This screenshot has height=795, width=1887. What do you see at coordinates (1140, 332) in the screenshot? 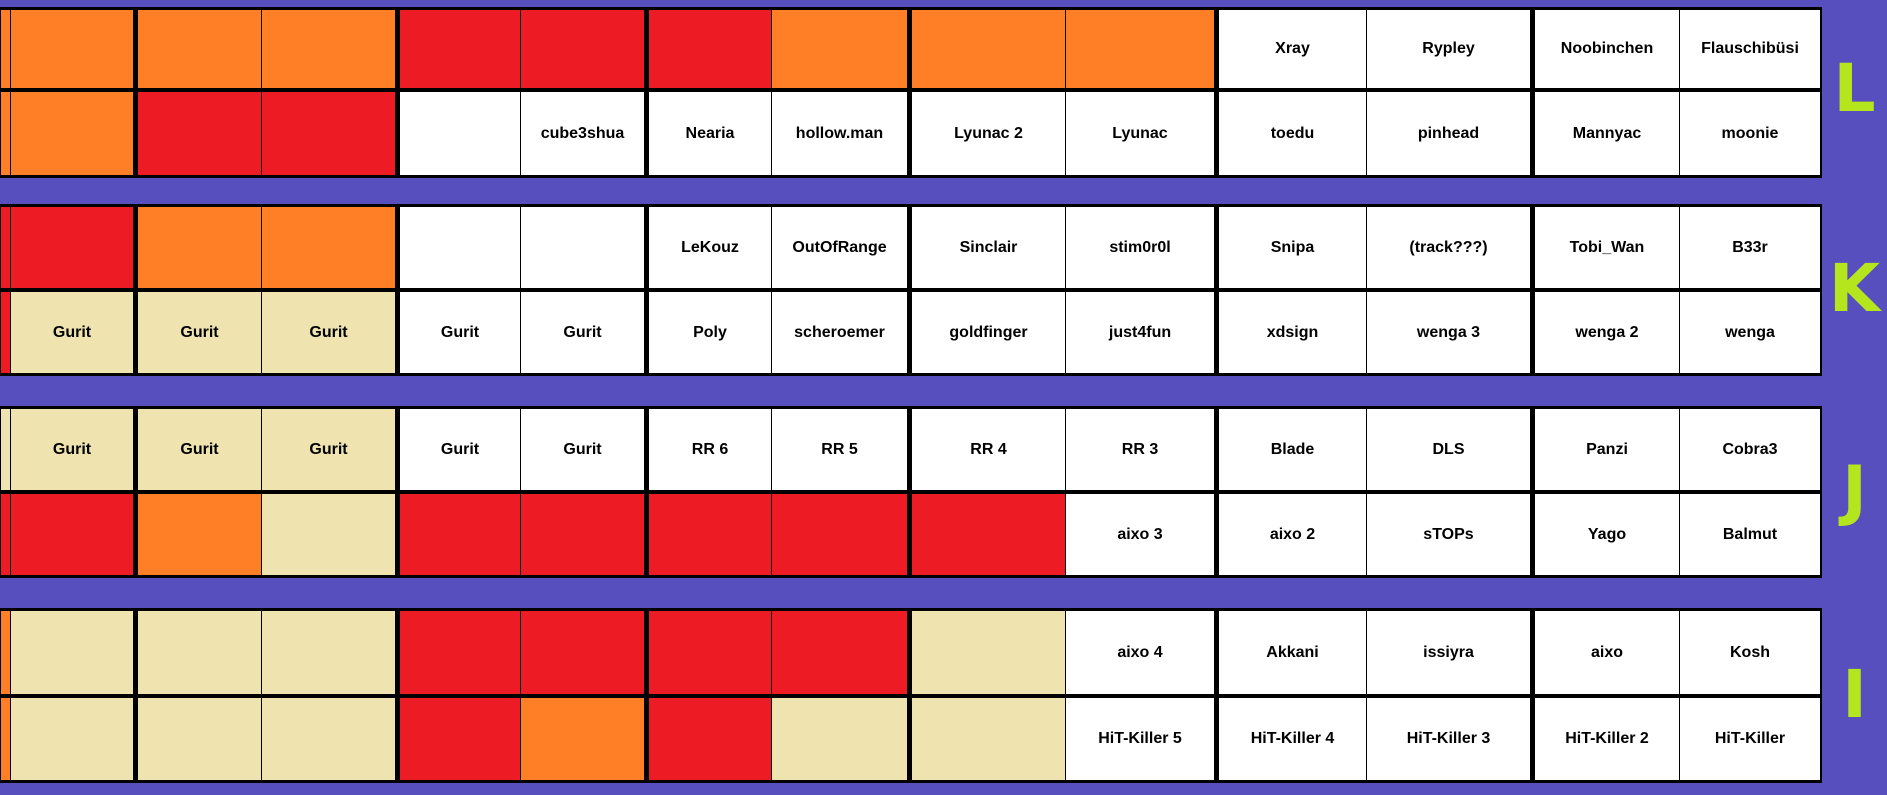
I see `seat-cell: just4fun` at bounding box center [1140, 332].